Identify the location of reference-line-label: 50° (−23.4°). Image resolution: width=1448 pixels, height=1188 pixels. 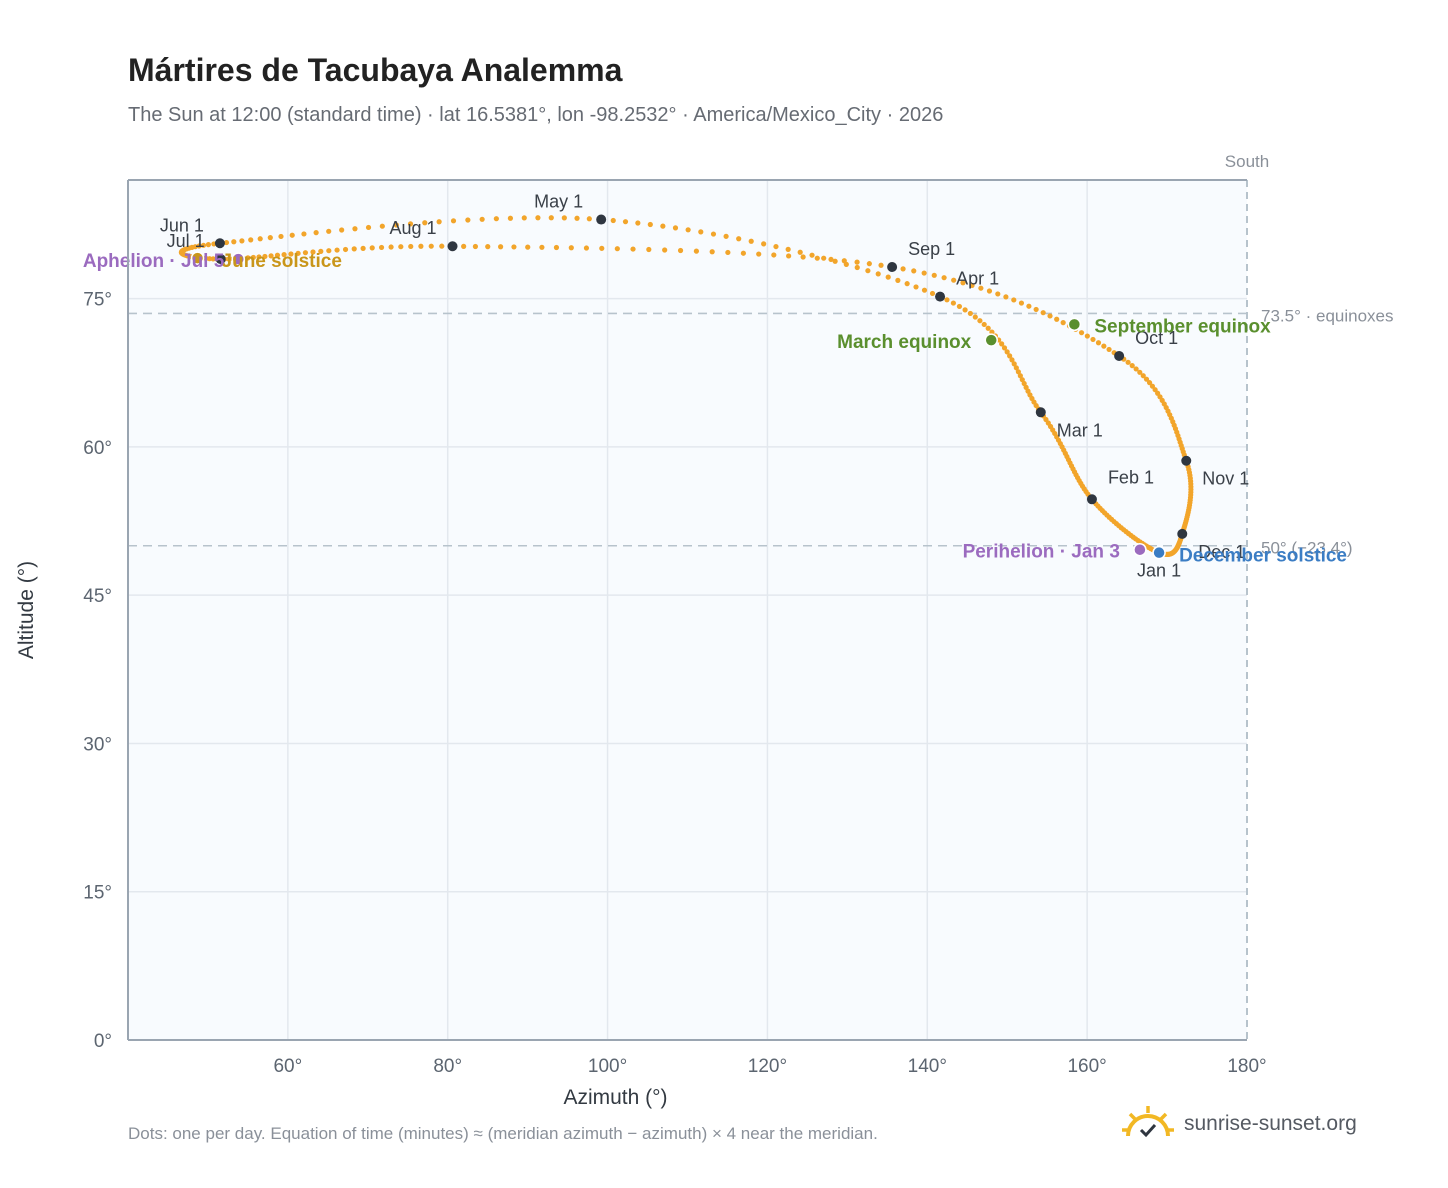
(1307, 548).